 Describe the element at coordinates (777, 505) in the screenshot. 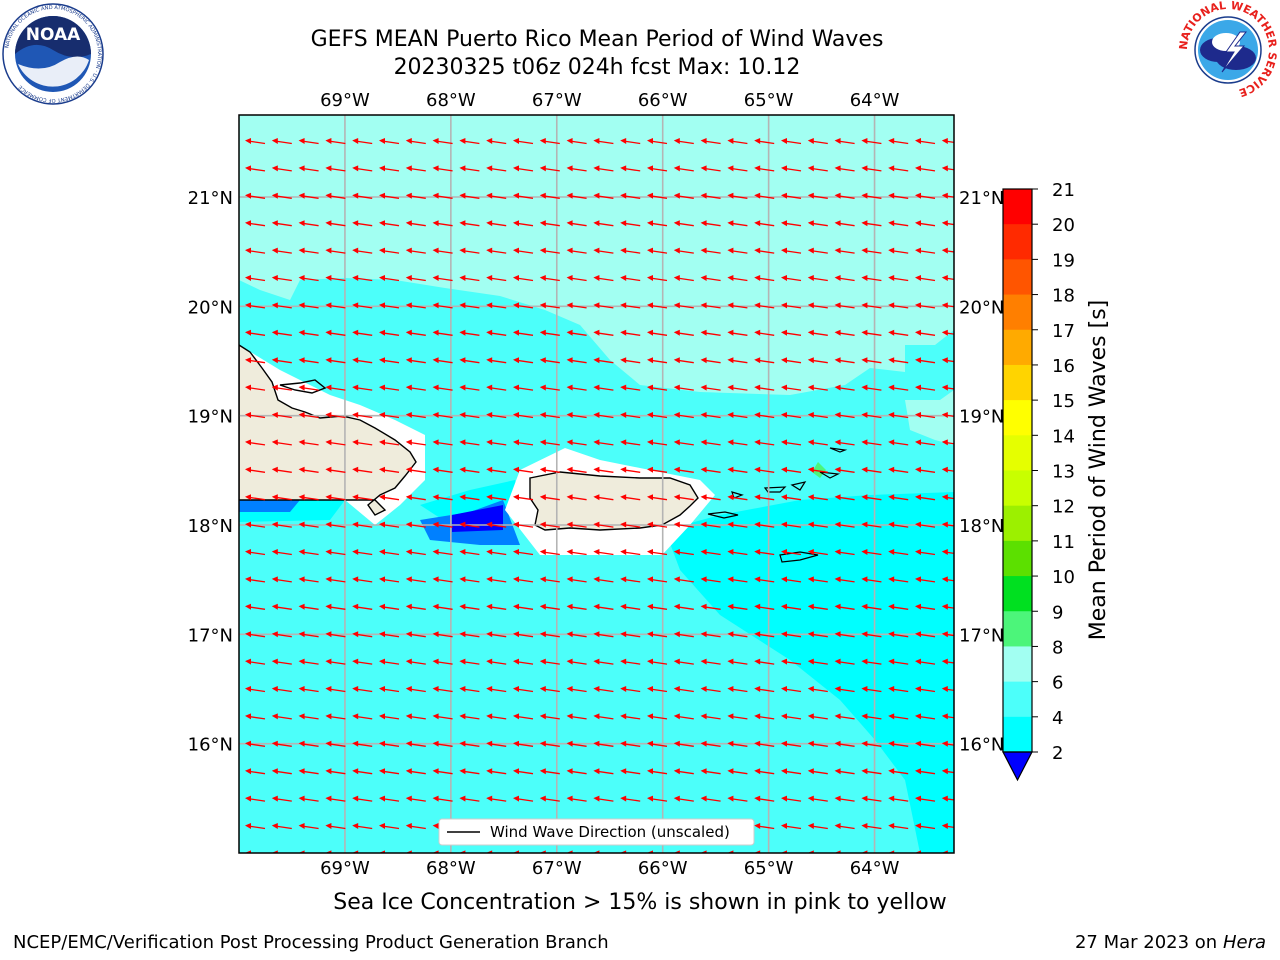

I see `land-virgin-islands` at that location.